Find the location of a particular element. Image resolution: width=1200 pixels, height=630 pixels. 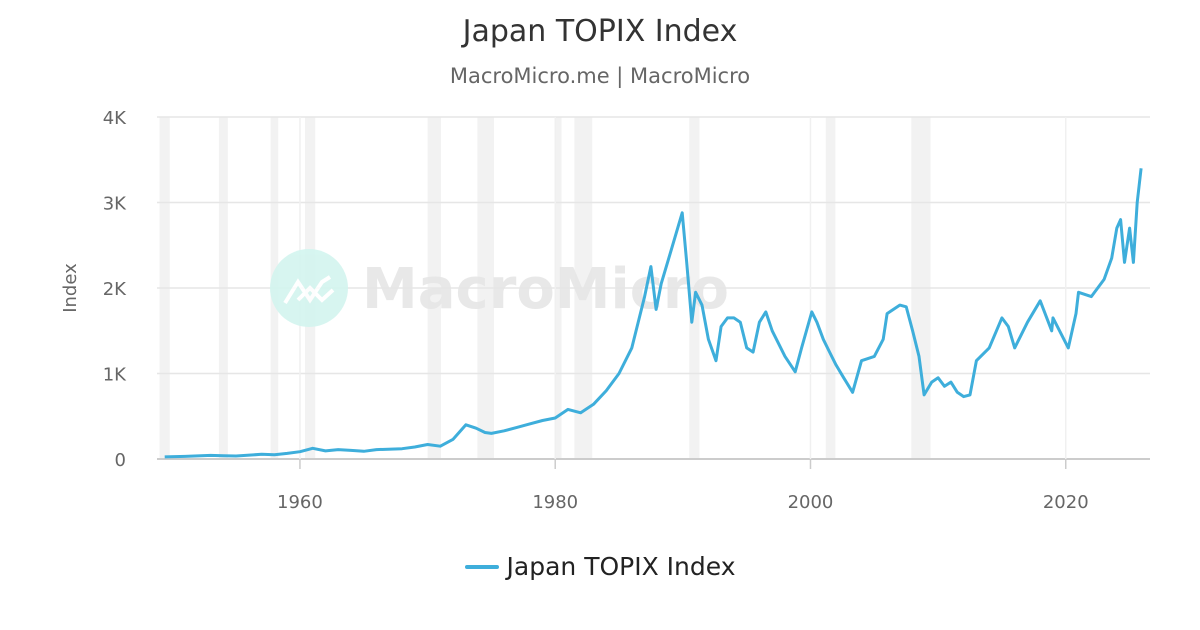

y-tick-label: 0 is located at coordinates (120, 460).